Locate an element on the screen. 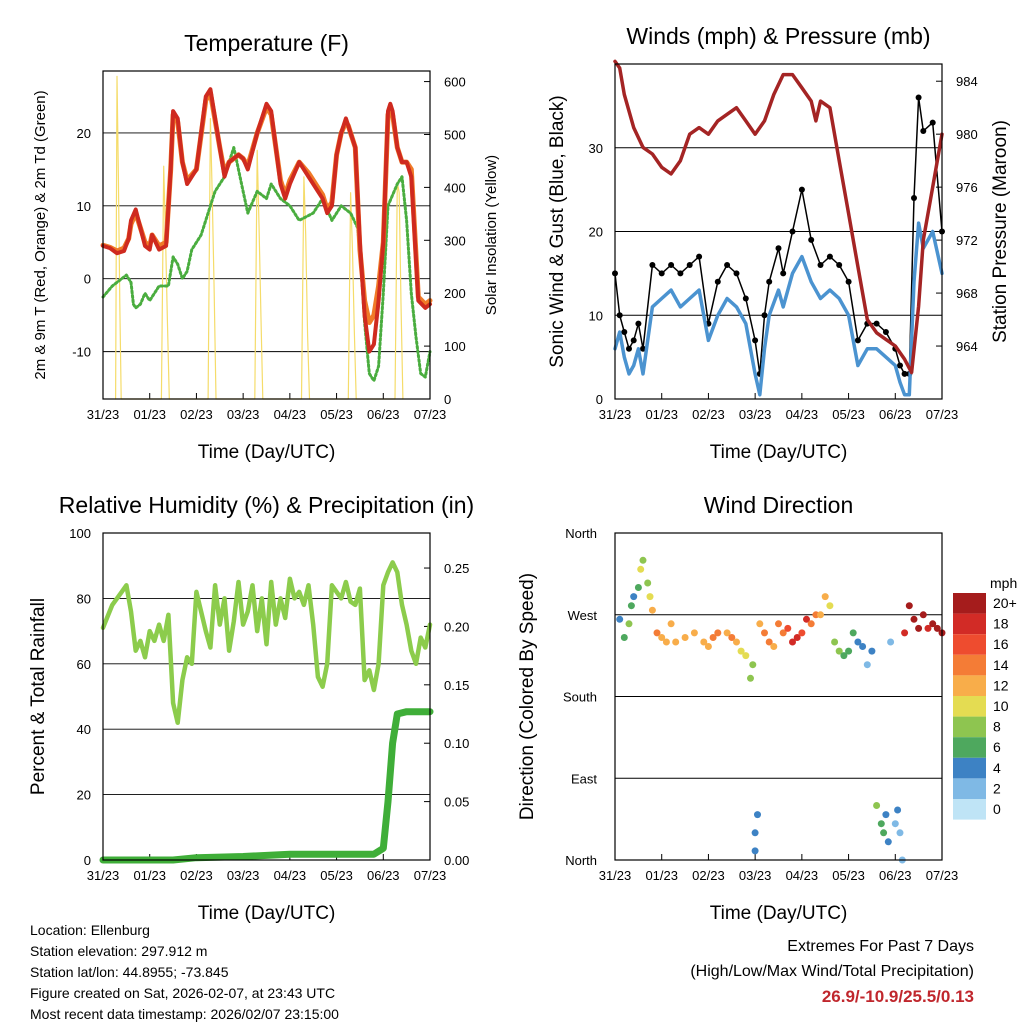 Image resolution: width=1024 pixels, height=1025 pixels. wdir-xtick-label: 02/23 is located at coordinates (708, 875).